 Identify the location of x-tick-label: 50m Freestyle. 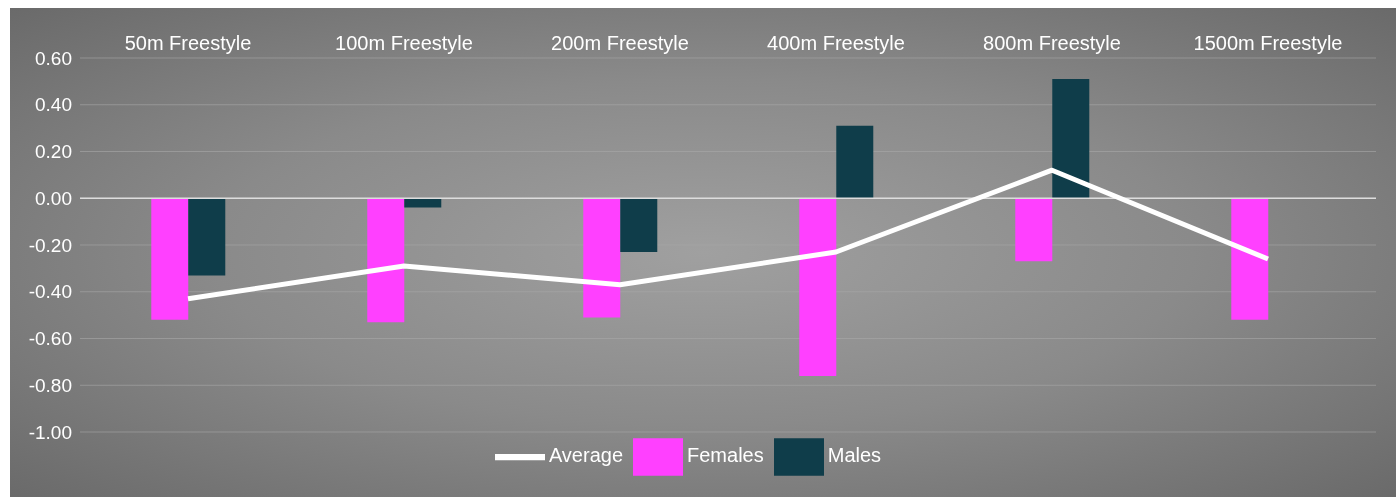
(188, 43).